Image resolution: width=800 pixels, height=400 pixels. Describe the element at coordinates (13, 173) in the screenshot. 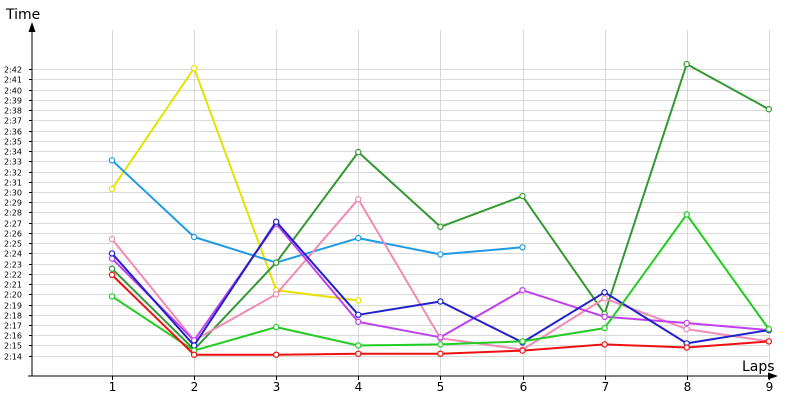

I see `y-tick-label: 2:32` at that location.